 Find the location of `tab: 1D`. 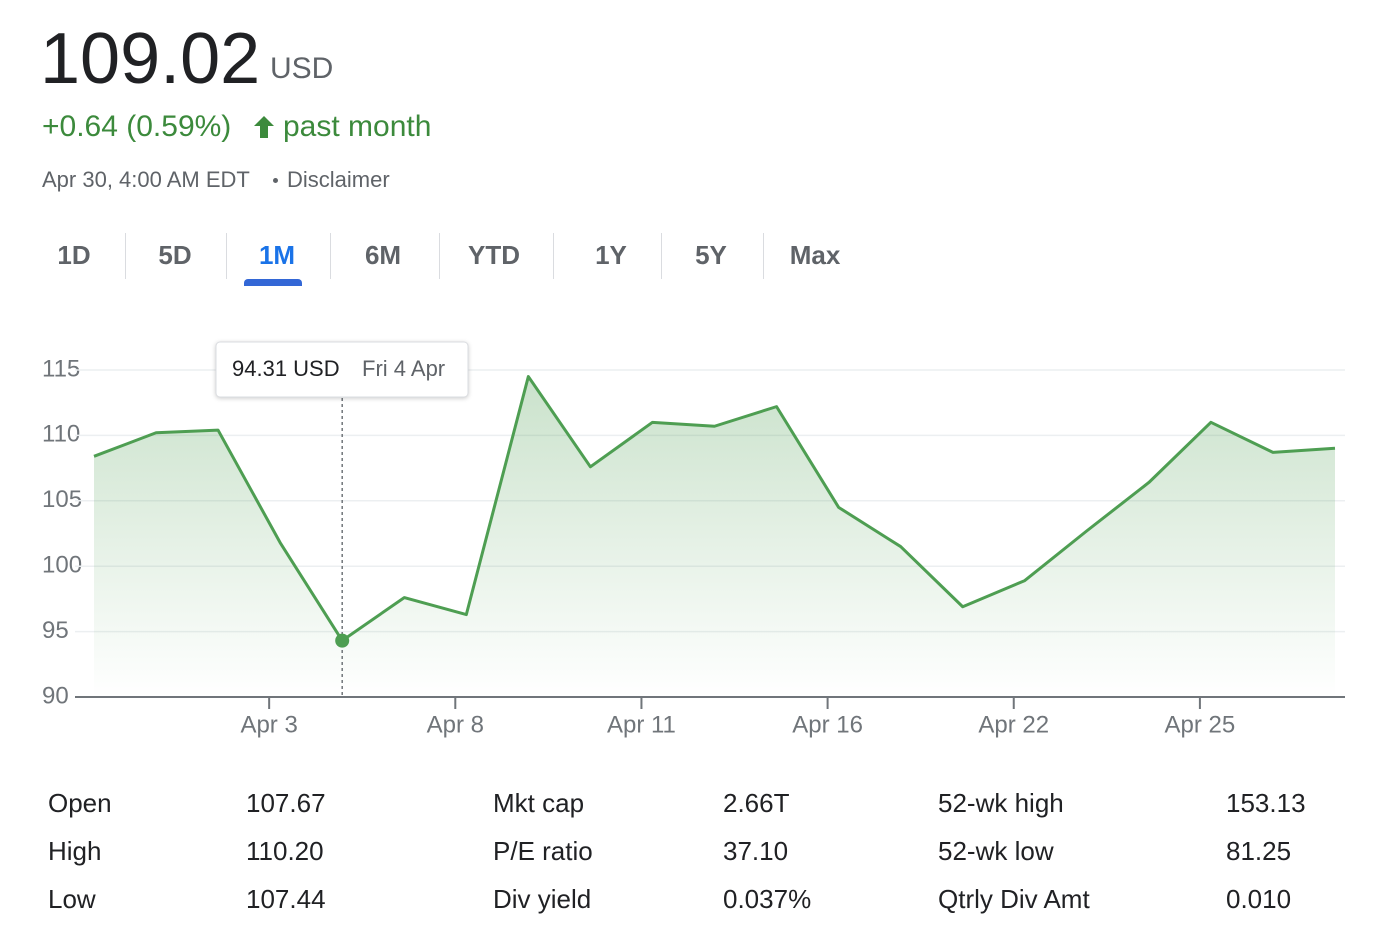

tab: 1D is located at coordinates (74, 255).